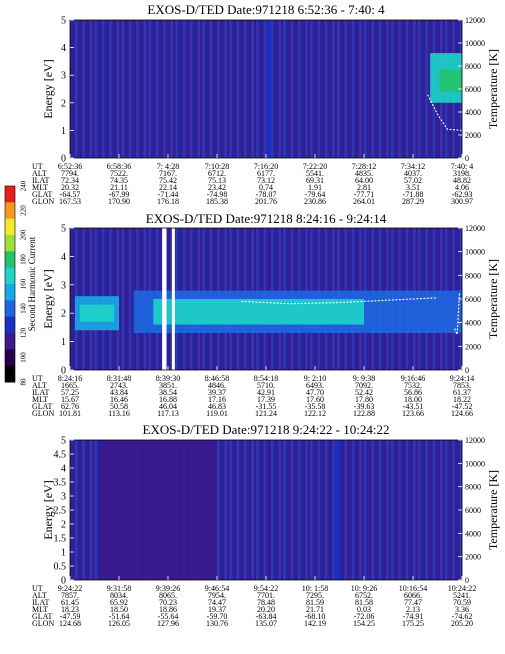 The image size is (505, 654). Describe the element at coordinates (364, 392) in the screenshot. I see `table-cell: 52.42` at that location.